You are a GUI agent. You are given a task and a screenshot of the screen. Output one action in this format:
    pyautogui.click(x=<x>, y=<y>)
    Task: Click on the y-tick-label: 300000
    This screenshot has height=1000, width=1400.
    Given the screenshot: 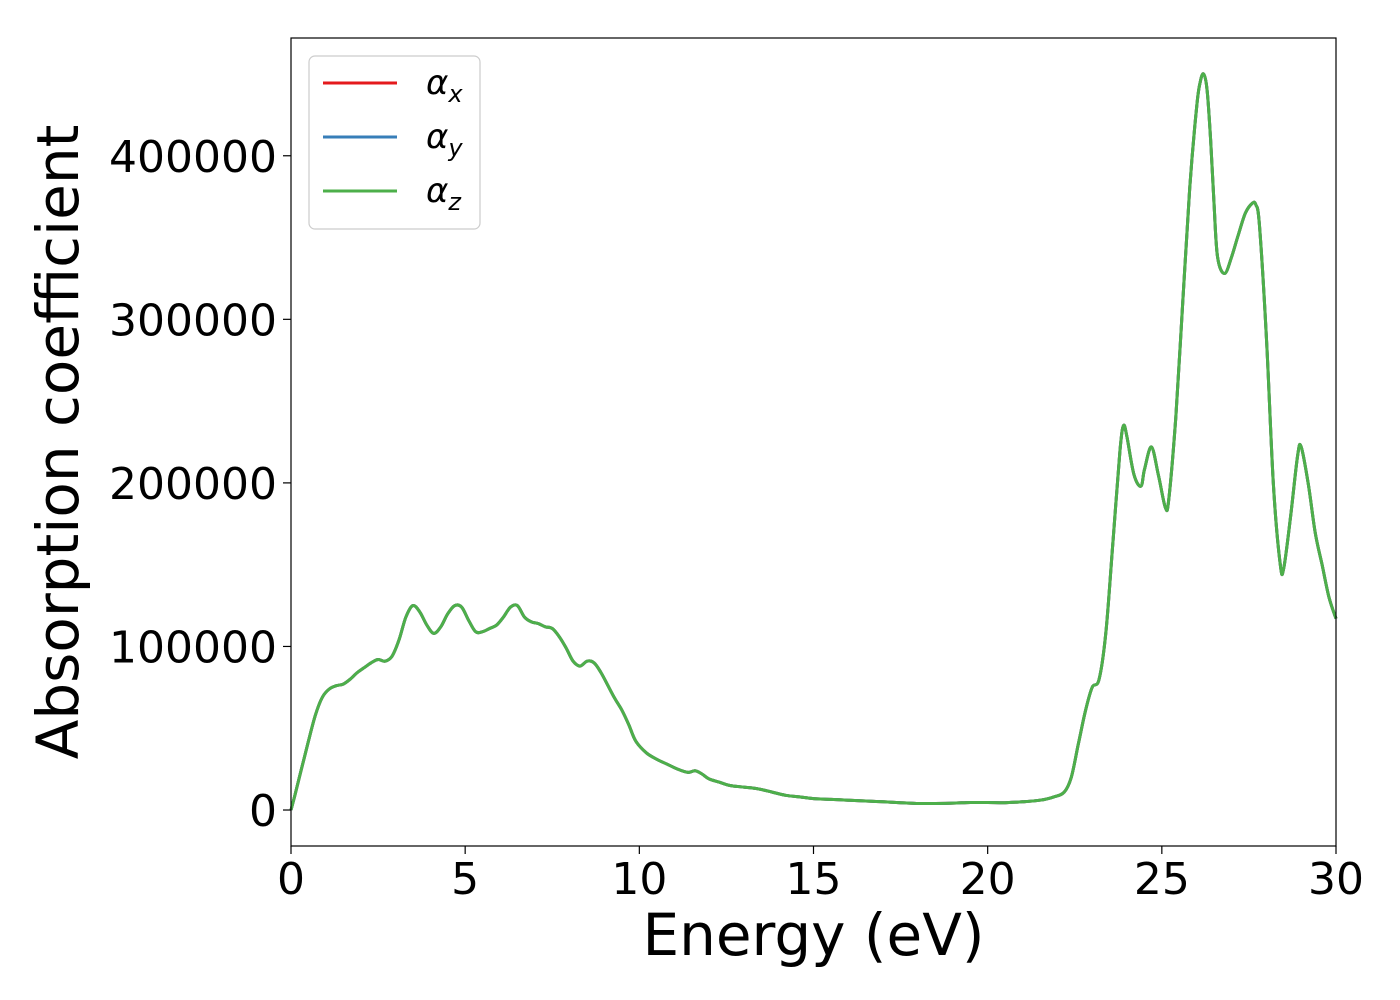 What is the action you would take?
    pyautogui.click(x=193, y=320)
    